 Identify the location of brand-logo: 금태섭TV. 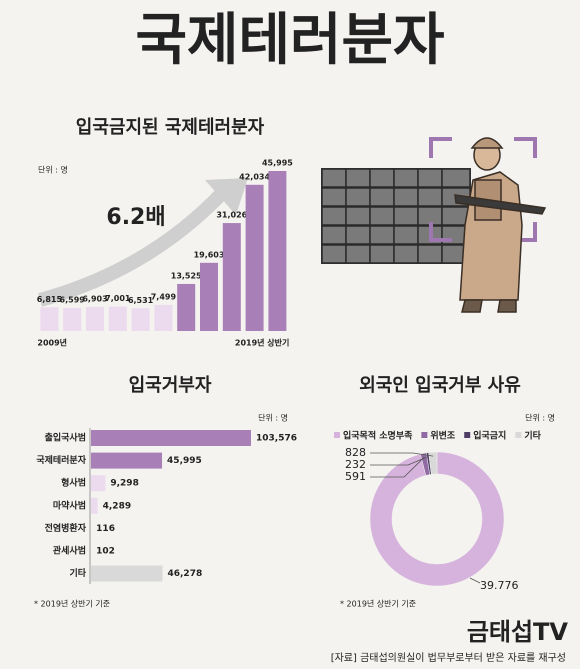
(518, 632).